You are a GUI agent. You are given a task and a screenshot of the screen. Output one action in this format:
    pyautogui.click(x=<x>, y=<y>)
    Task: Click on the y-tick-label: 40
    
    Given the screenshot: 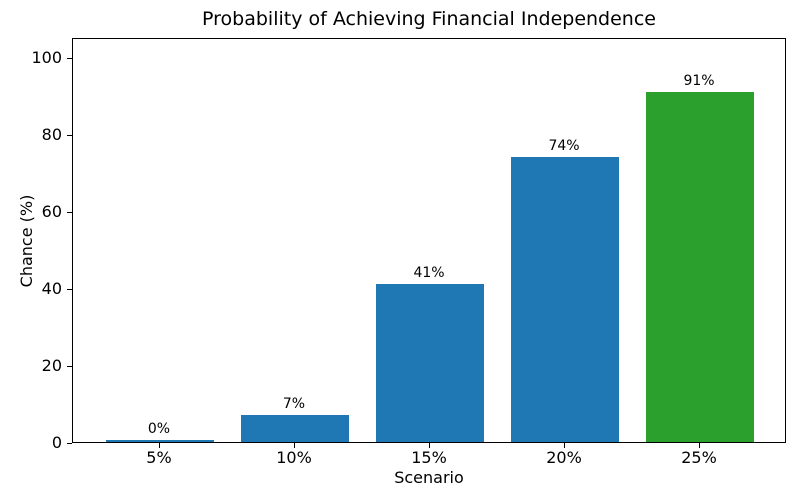 What is the action you would take?
    pyautogui.click(x=51, y=288)
    